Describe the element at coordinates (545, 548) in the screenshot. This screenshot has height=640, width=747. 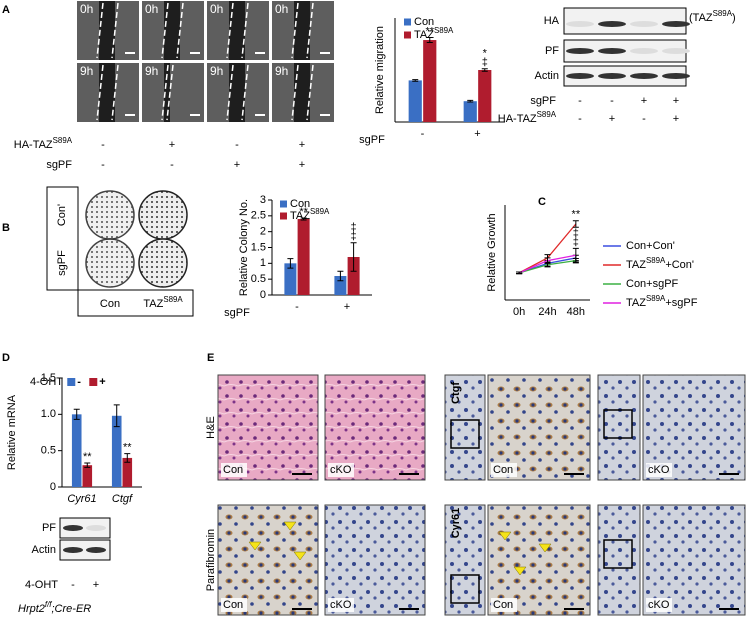
I see `arrowhead` at that location.